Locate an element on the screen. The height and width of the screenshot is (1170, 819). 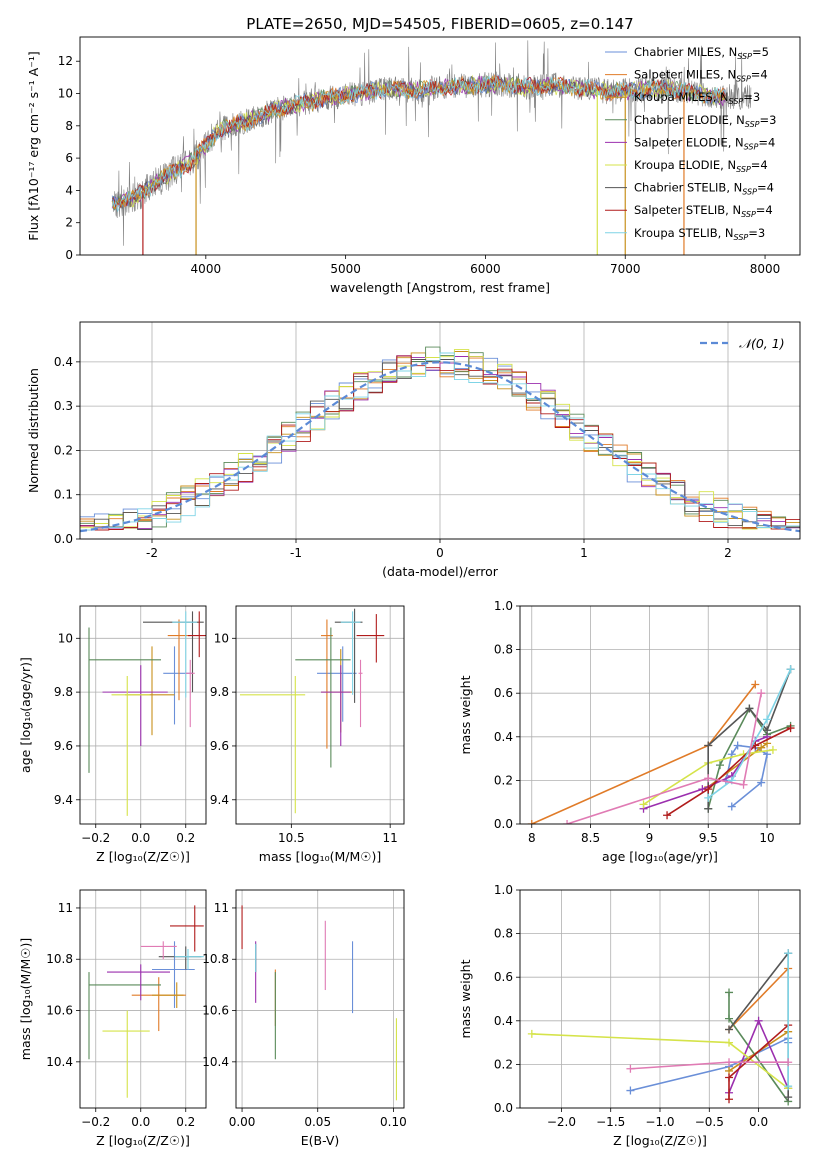
legend-entry-main: Chabrier ELODIE, N is located at coordinates (689, 120).